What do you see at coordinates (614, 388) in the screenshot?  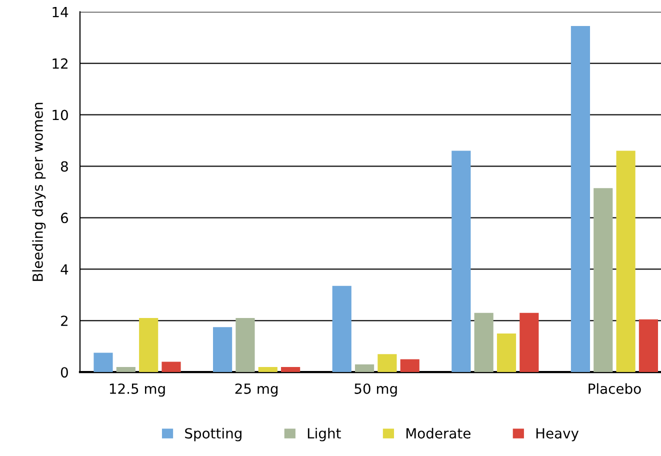 I see `x-tick-label: Placebo` at bounding box center [614, 388].